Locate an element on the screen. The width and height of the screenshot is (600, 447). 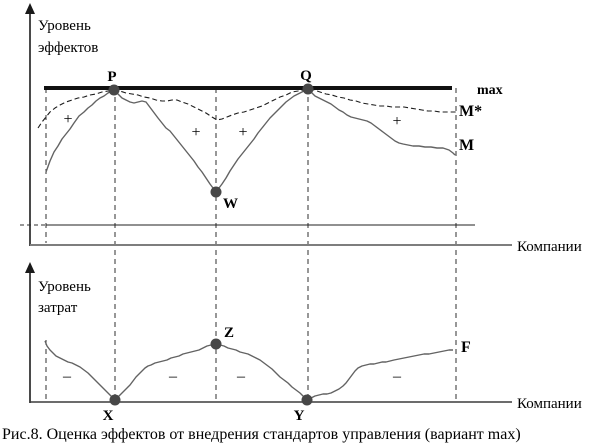
costs-curve-f is located at coordinates (248, 370).